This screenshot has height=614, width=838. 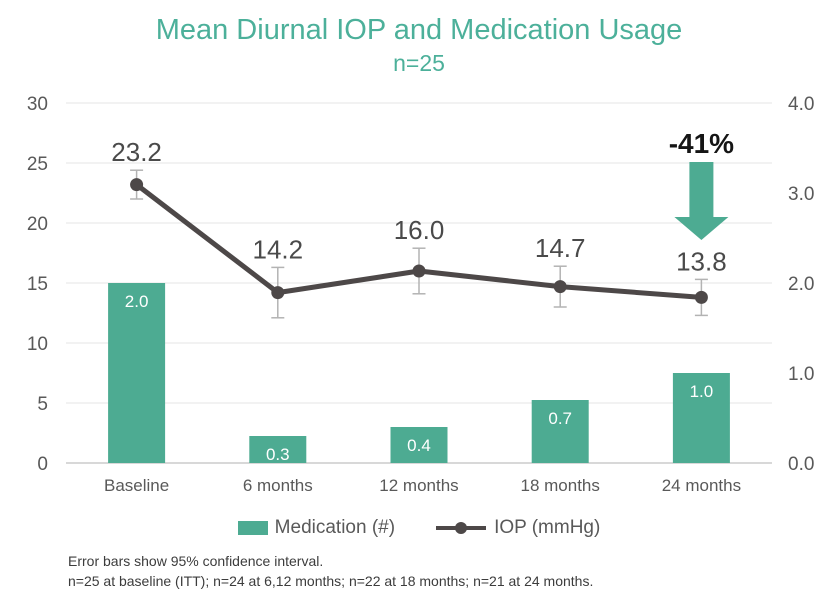 I want to click on legend-item-iop: IOP (mmHg), so click(x=517, y=528).